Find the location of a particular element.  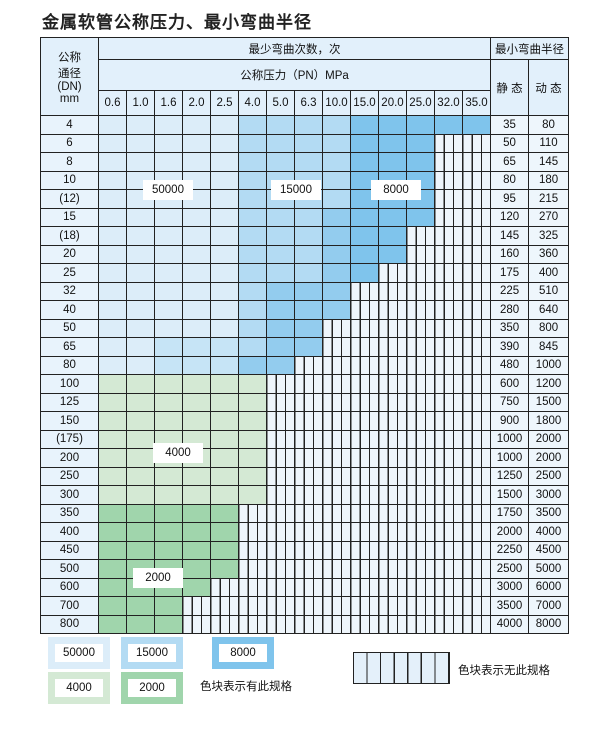

dynamic-radius-cell: 1500 is located at coordinates (549, 402).